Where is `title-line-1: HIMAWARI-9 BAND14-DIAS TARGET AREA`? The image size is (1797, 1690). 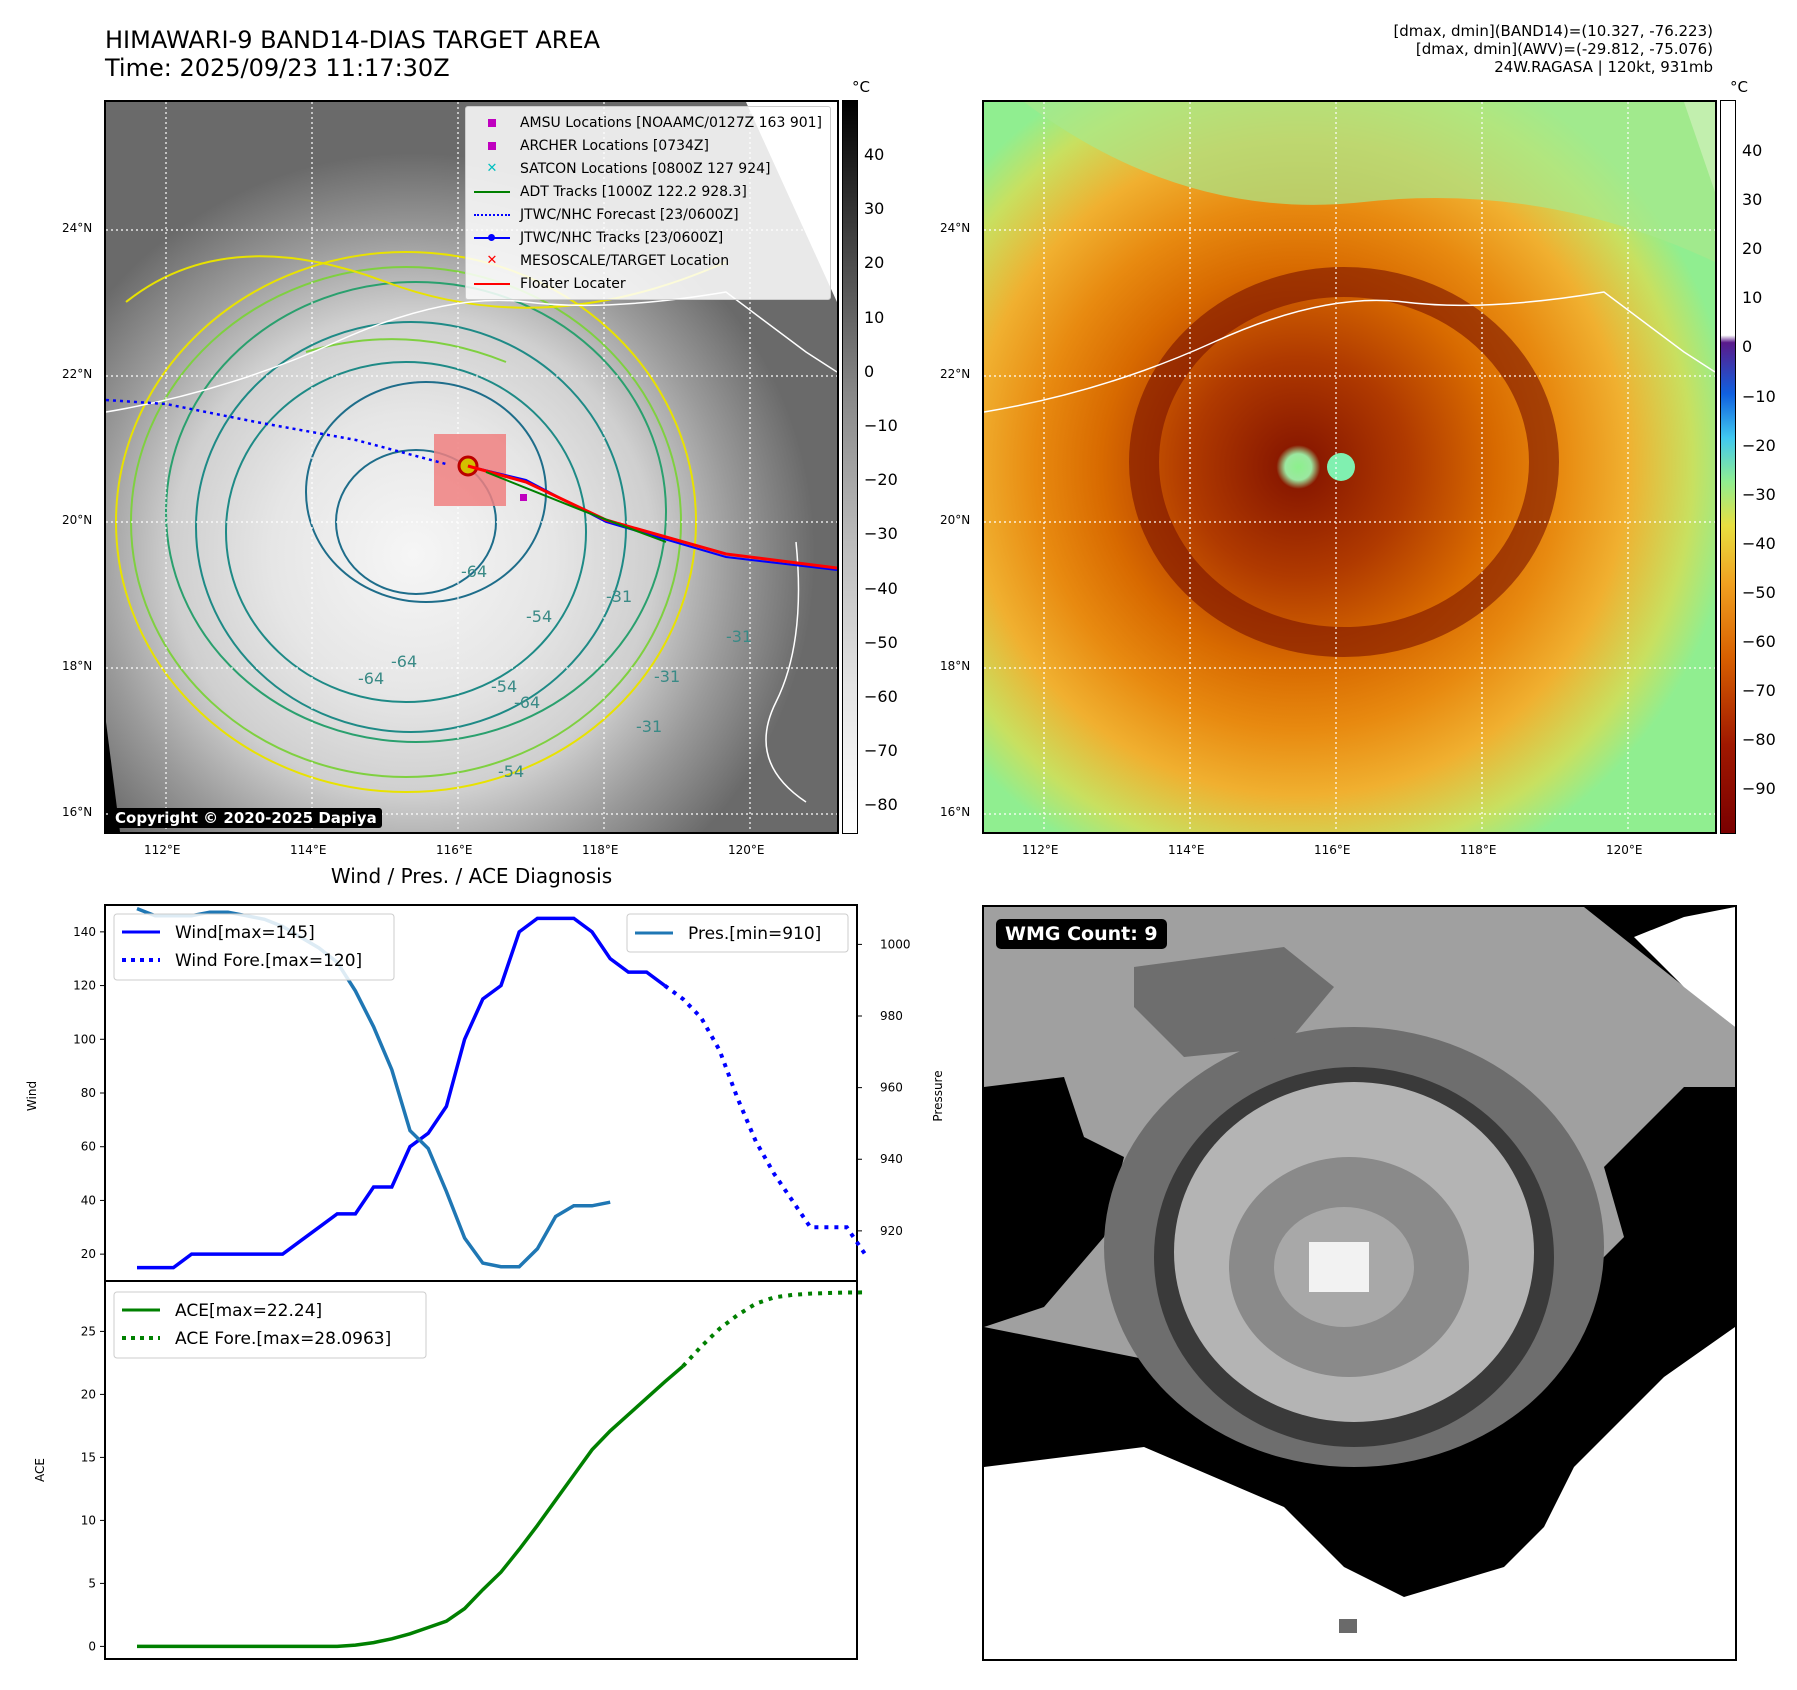
title-line-1: HIMAWARI-9 BAND14-DIAS TARGET AREA is located at coordinates (353, 40).